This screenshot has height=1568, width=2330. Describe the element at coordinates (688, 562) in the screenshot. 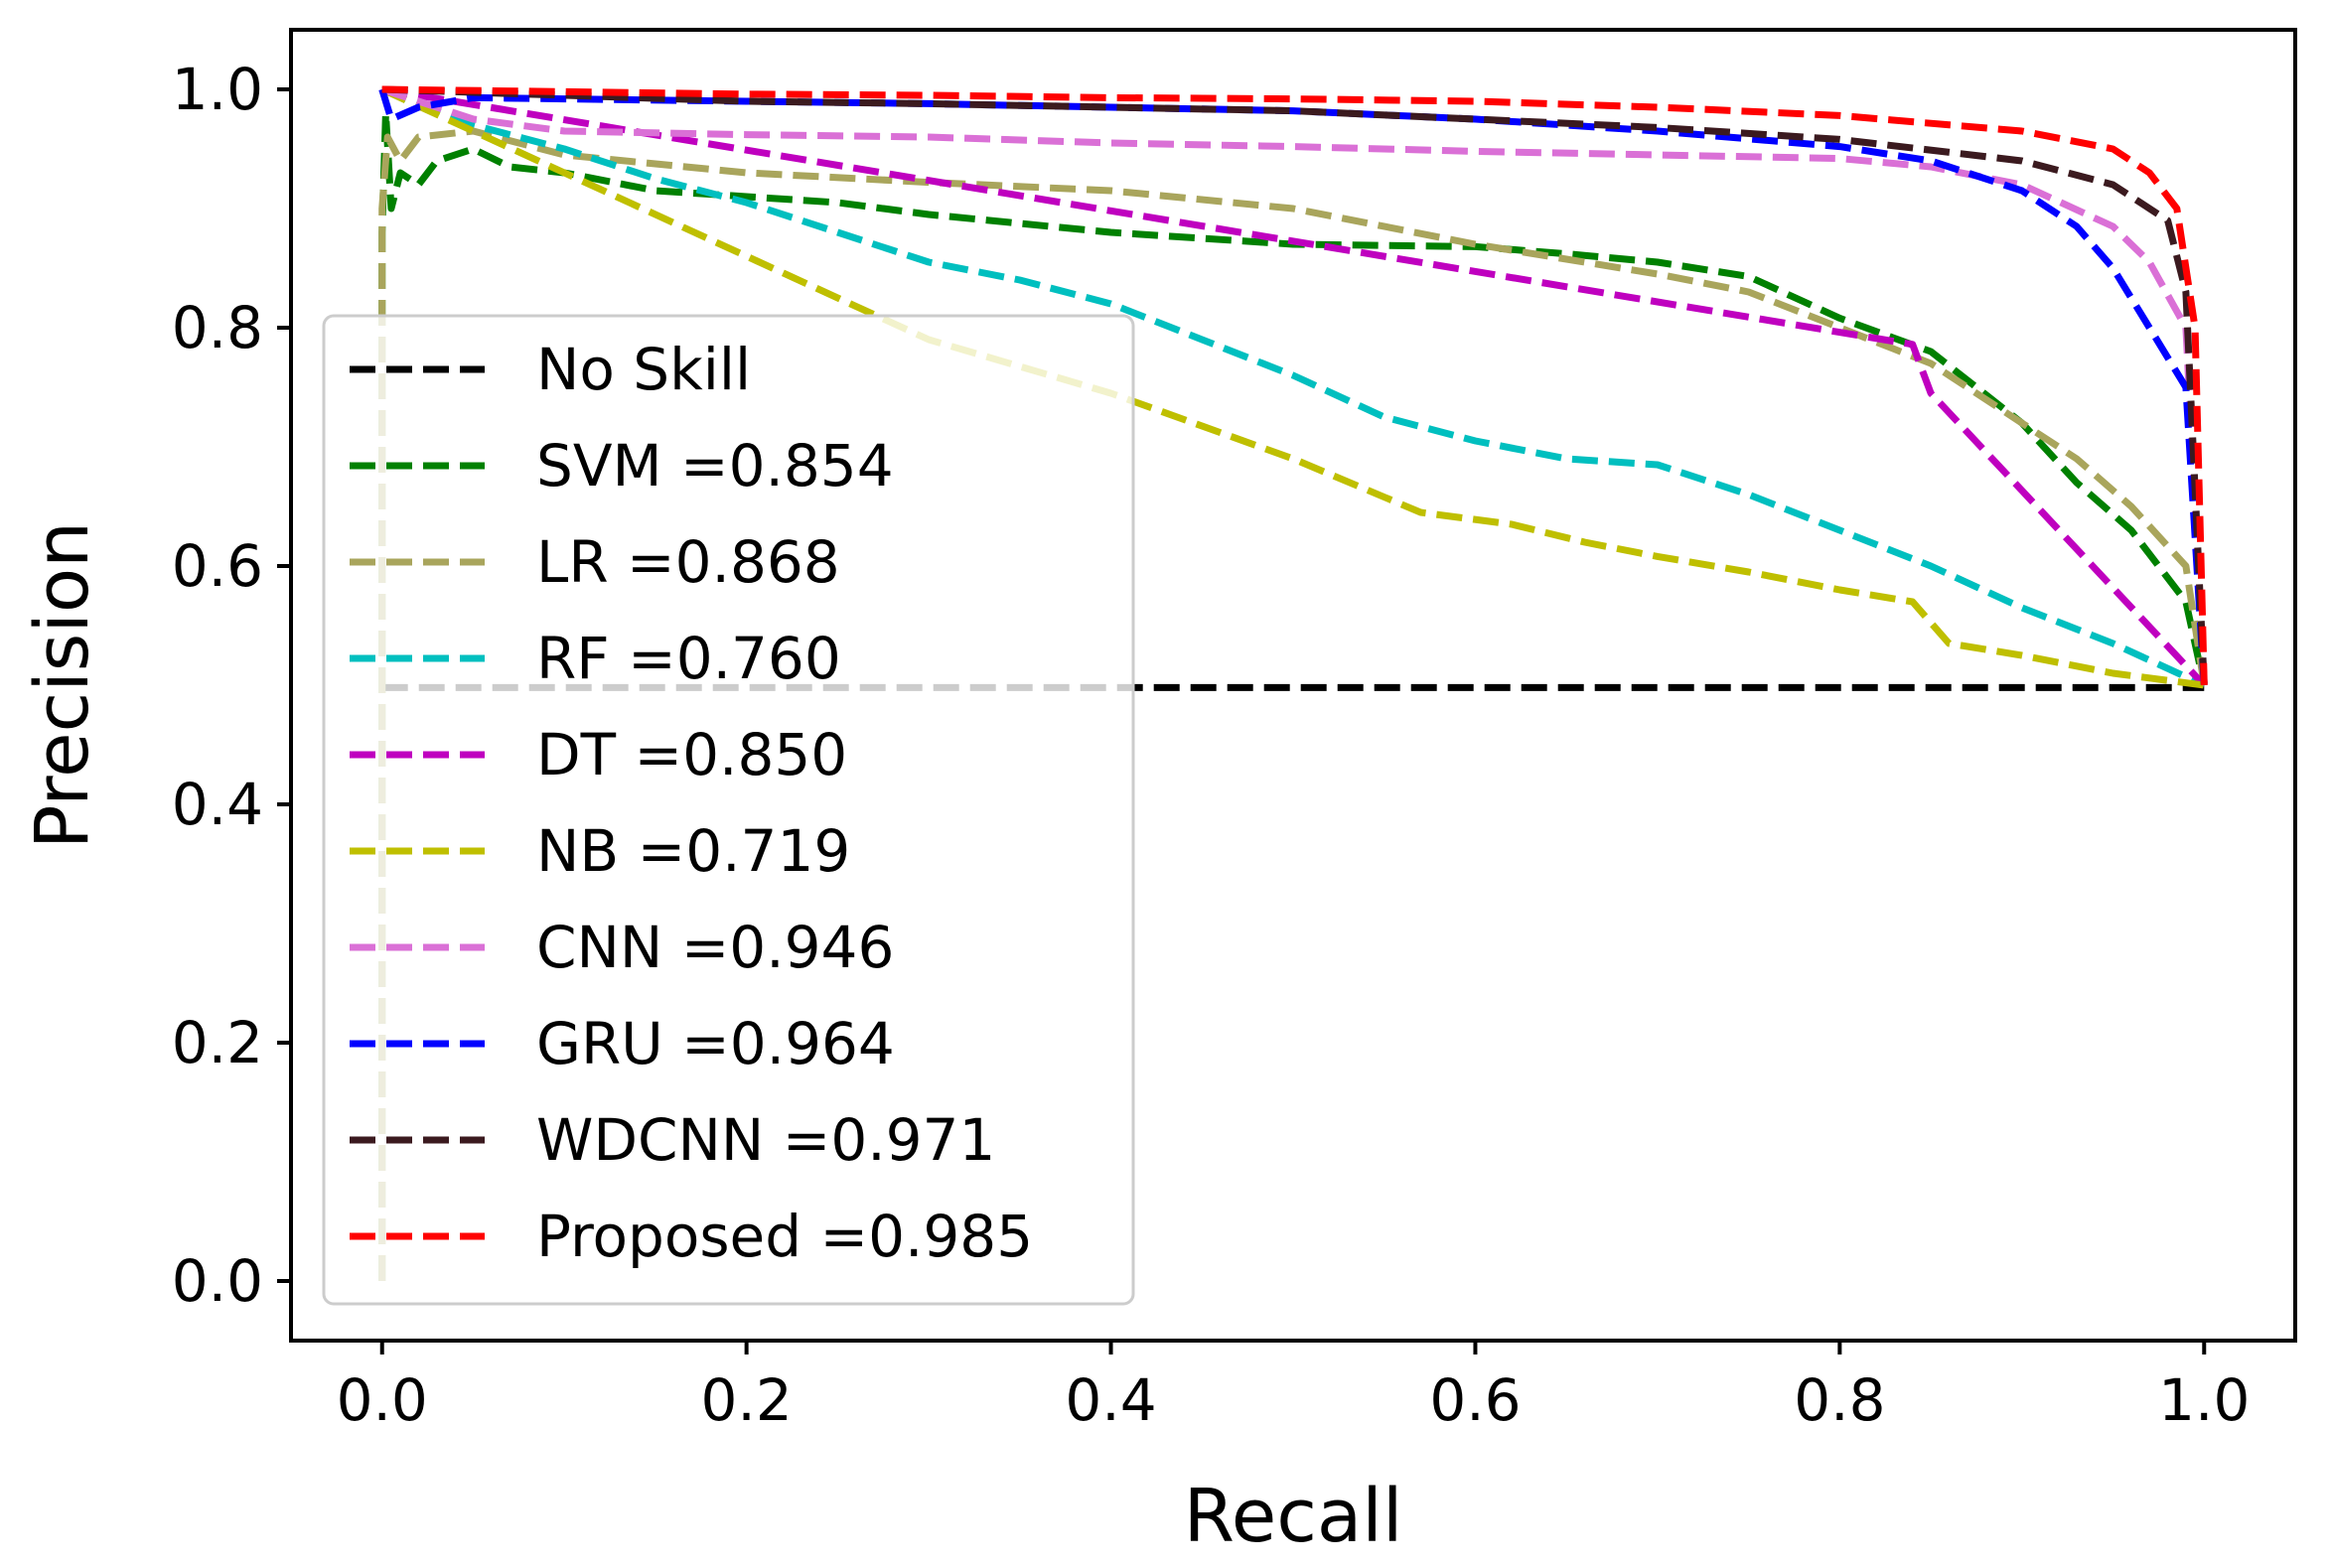

I see `legend-label-lr: LR =0.868` at that location.